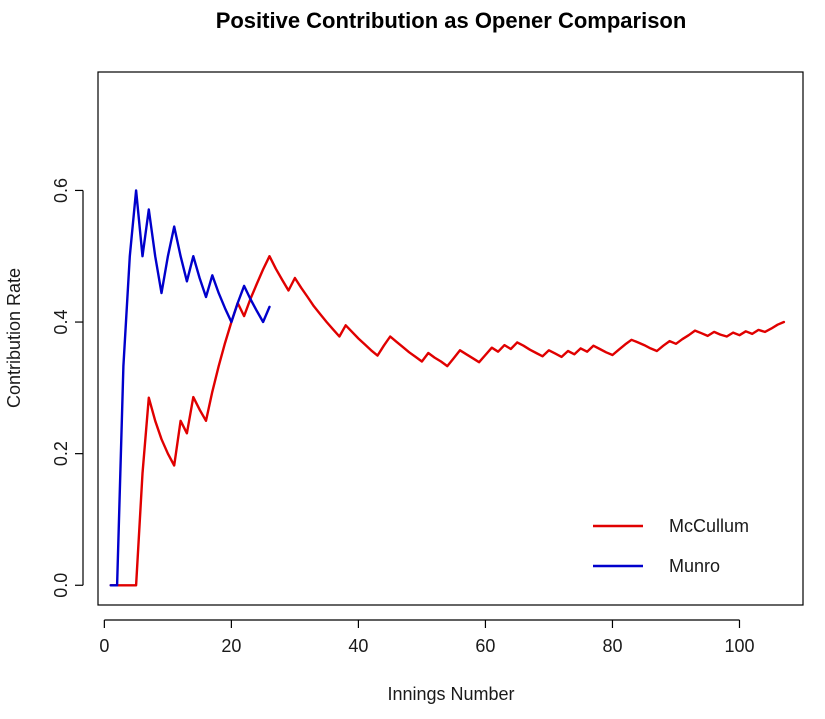  Describe the element at coordinates (104, 646) in the screenshot. I see `x-tick-label: 0` at that location.